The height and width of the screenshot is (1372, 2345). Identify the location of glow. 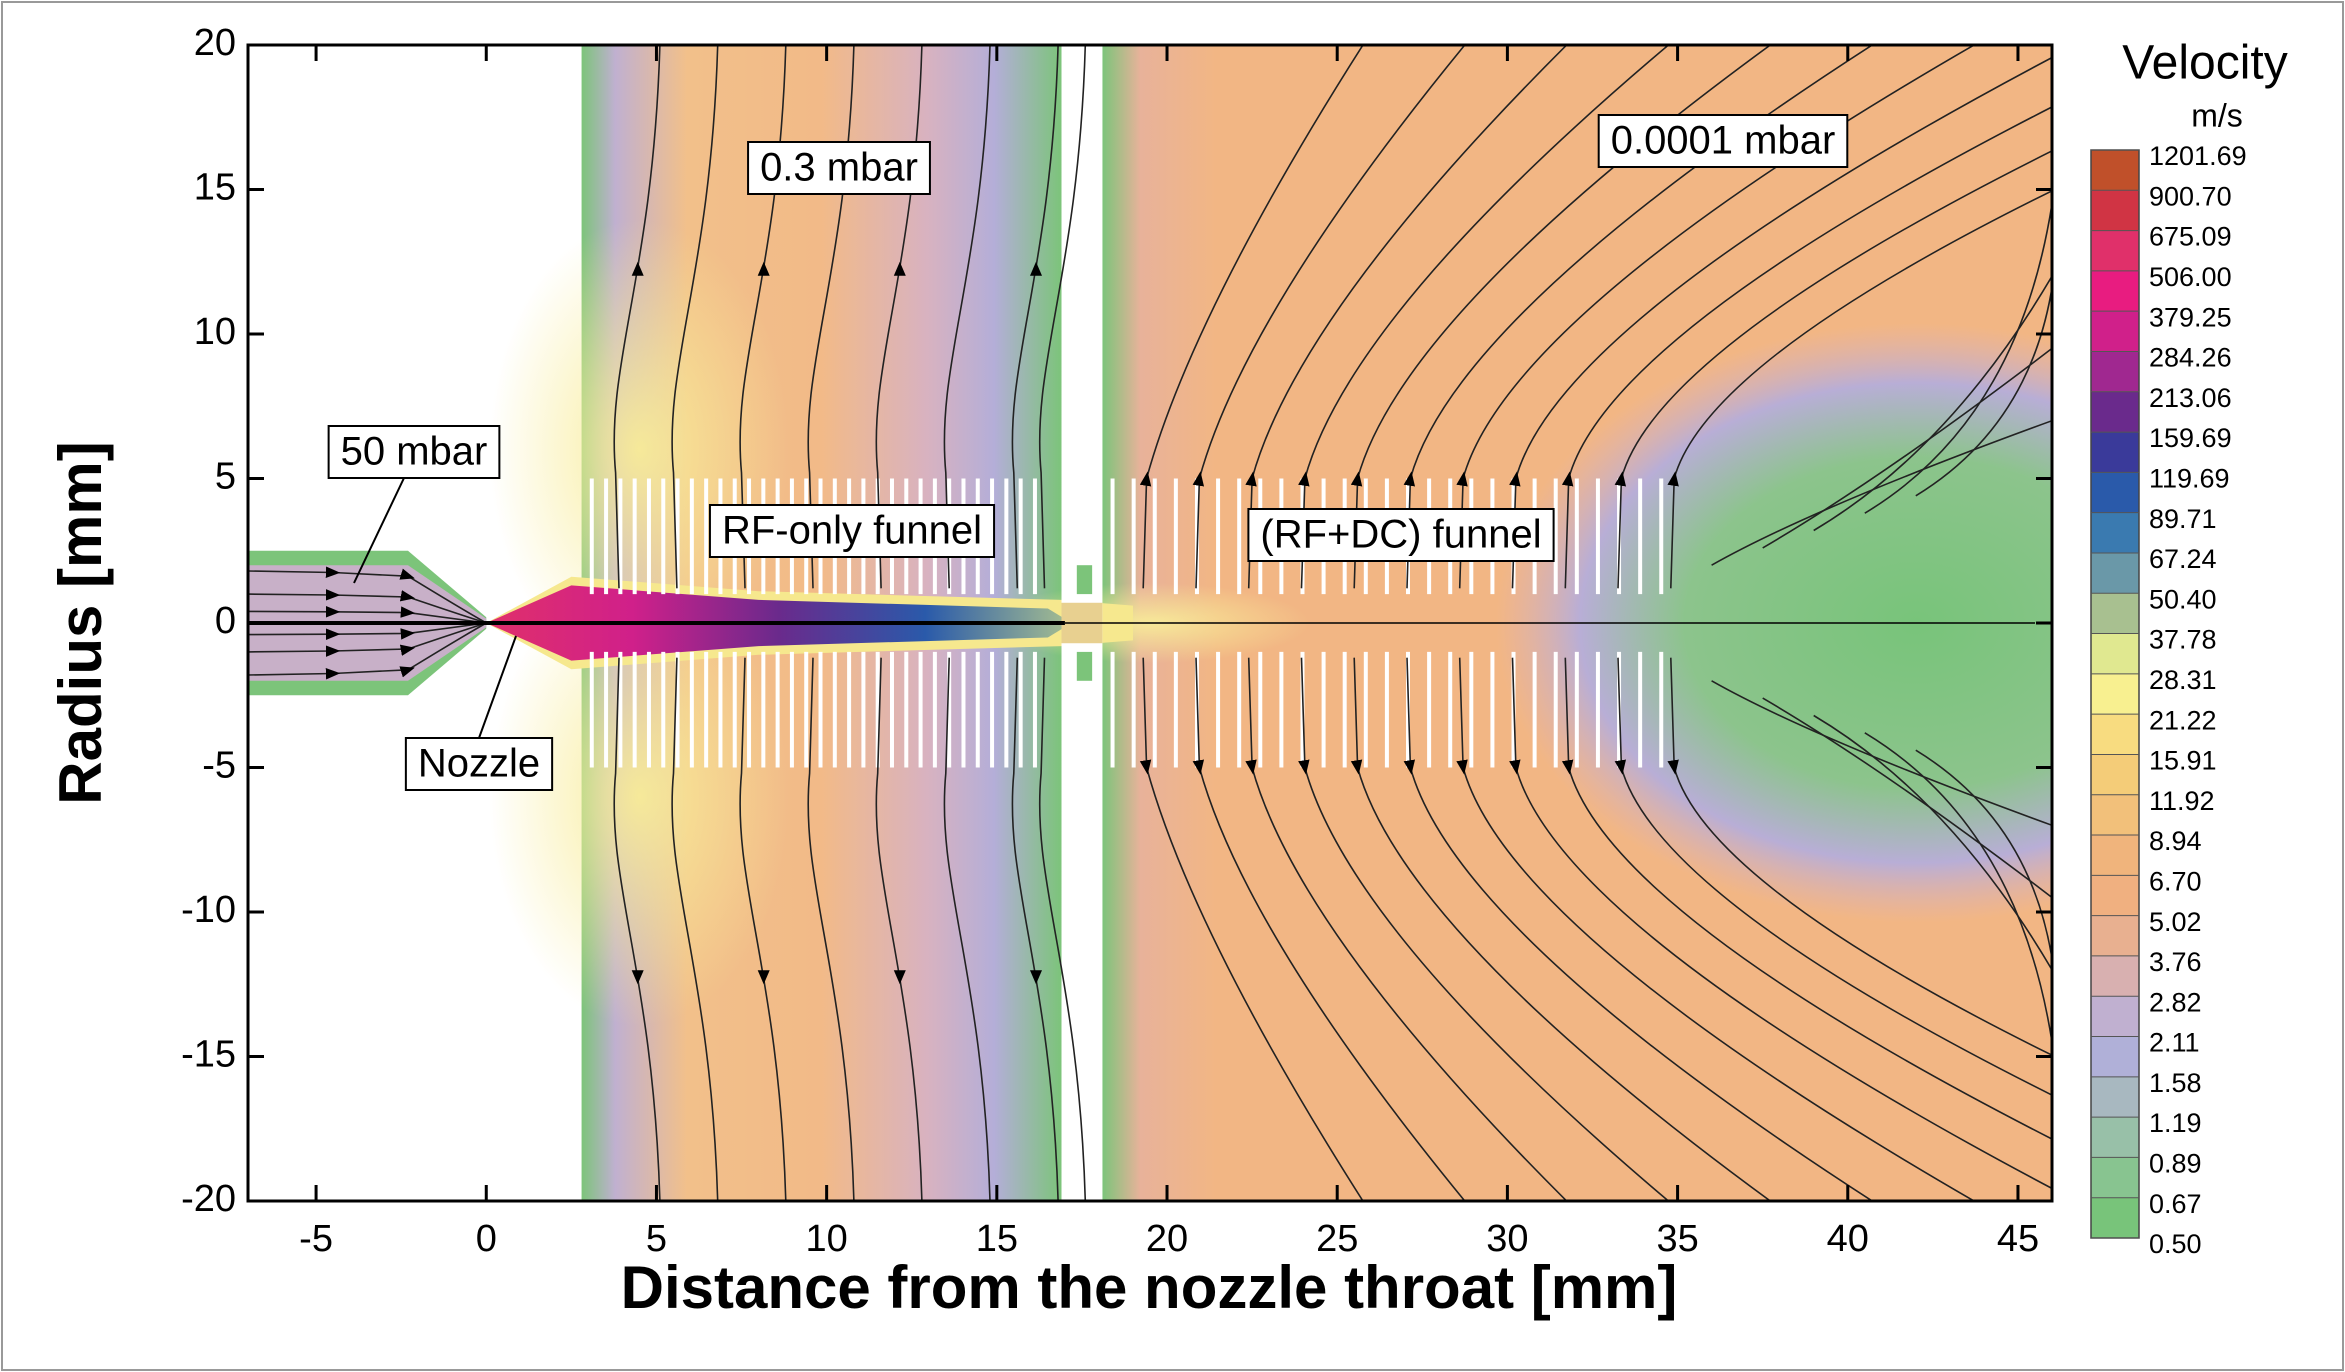
(639, 449).